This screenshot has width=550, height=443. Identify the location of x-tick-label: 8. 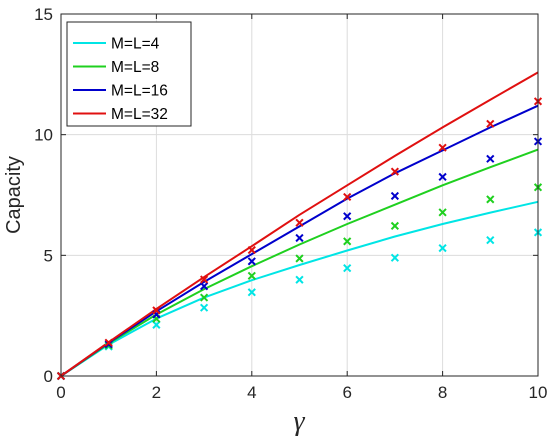
(442, 392).